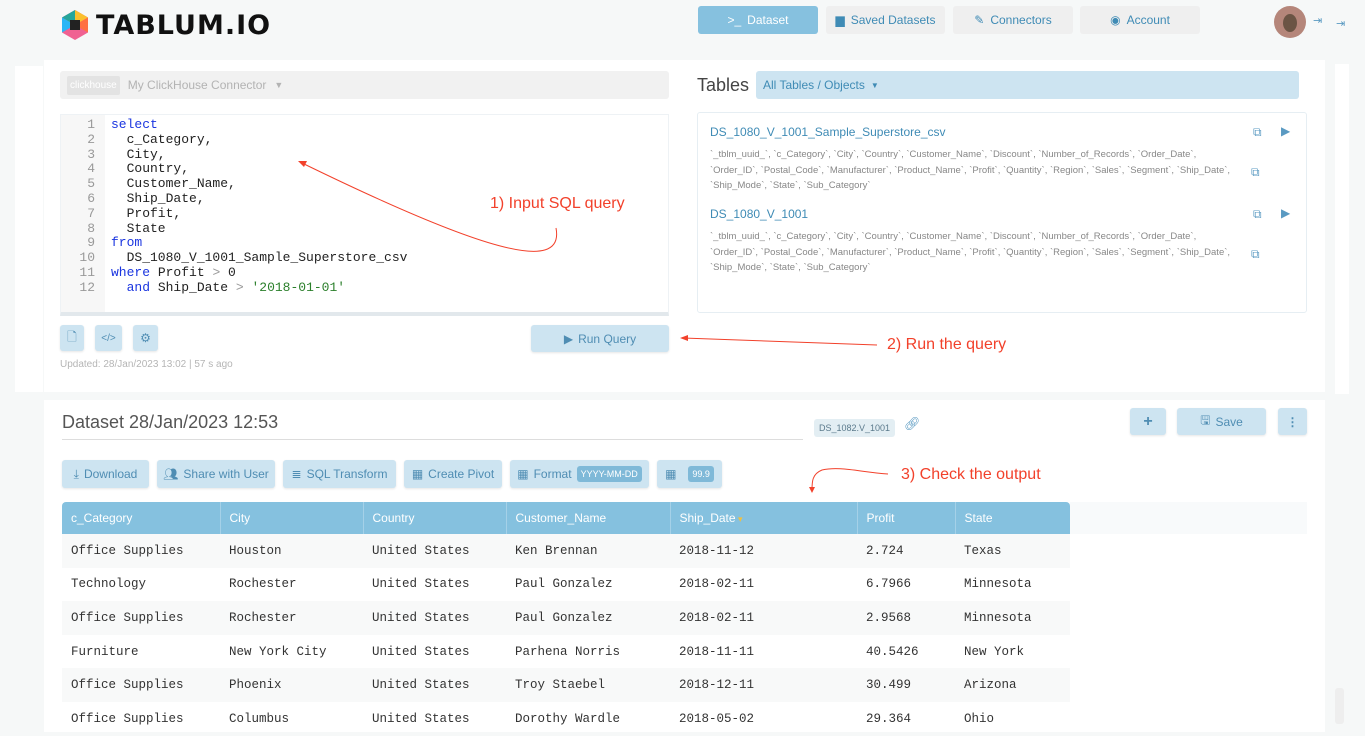  I want to click on table-cell: Dorothy Wardle, so click(568, 718).